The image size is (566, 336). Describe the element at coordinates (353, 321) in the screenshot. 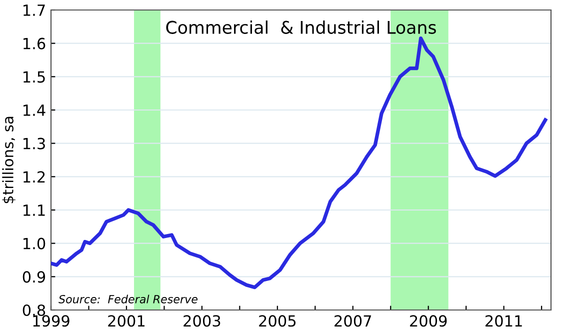

I see `x-tick-label: 2007` at that location.